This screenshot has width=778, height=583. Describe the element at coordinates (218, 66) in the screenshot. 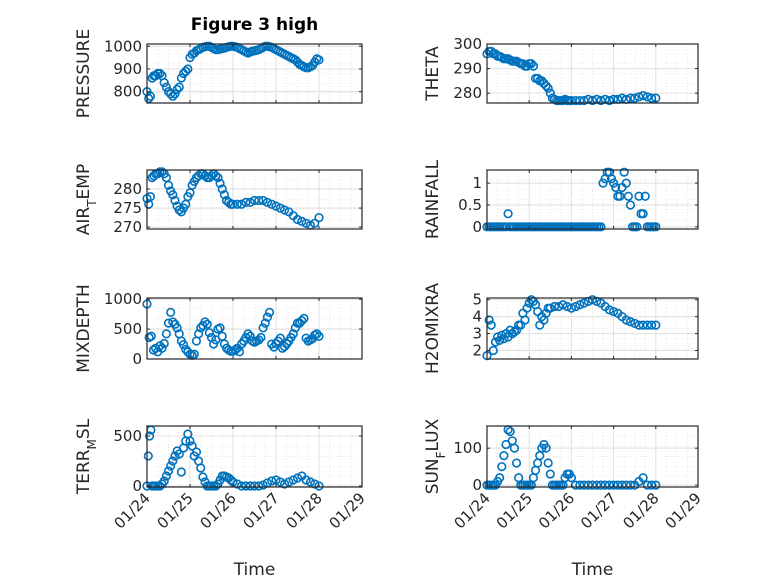

I see `subplot-top-left: 800 900 1000 PRESSURE Figure 3 high` at that location.